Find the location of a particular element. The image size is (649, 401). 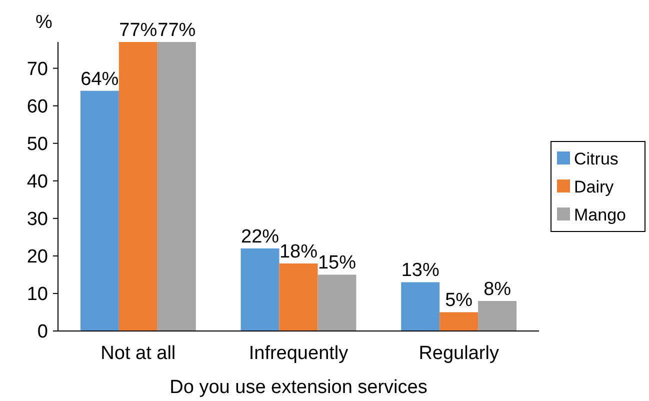

x-tick-label: Infrequently is located at coordinates (298, 353).